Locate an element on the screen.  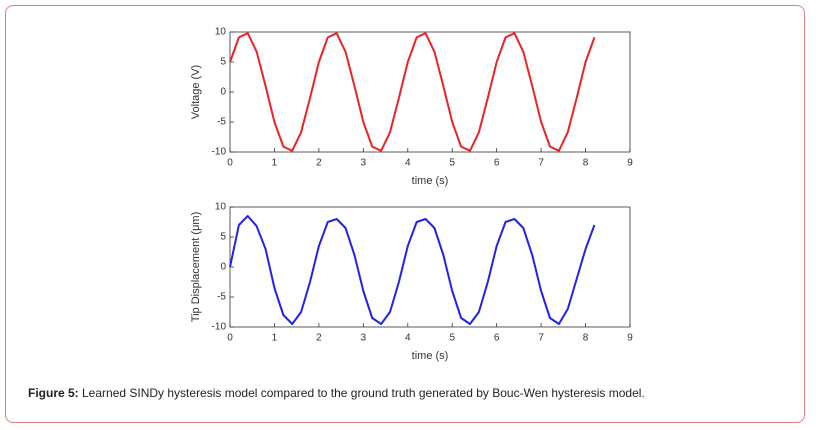
caption-label: Figure 5: is located at coordinates (53, 393).